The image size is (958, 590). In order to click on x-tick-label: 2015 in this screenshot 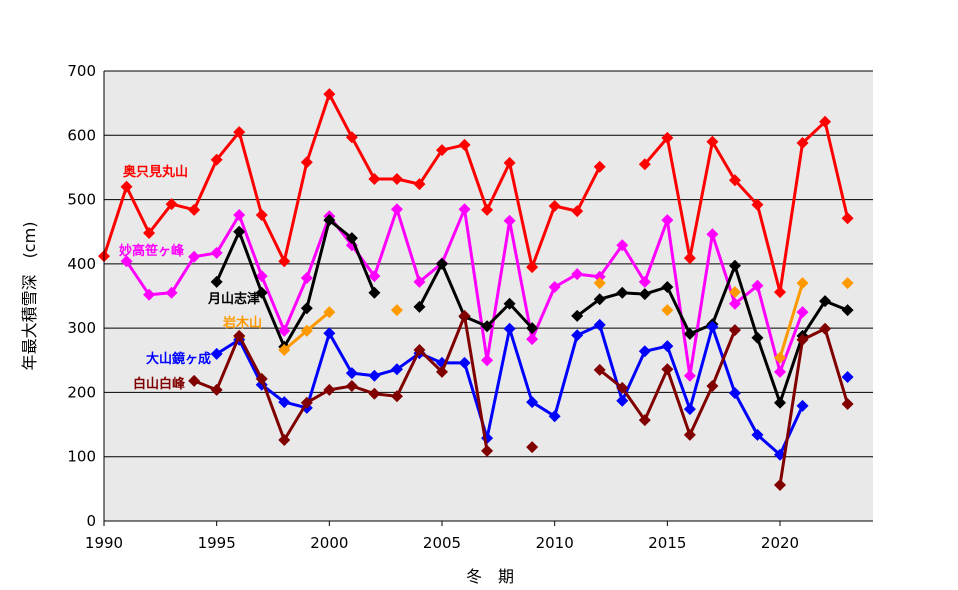, I will do `click(667, 543)`.